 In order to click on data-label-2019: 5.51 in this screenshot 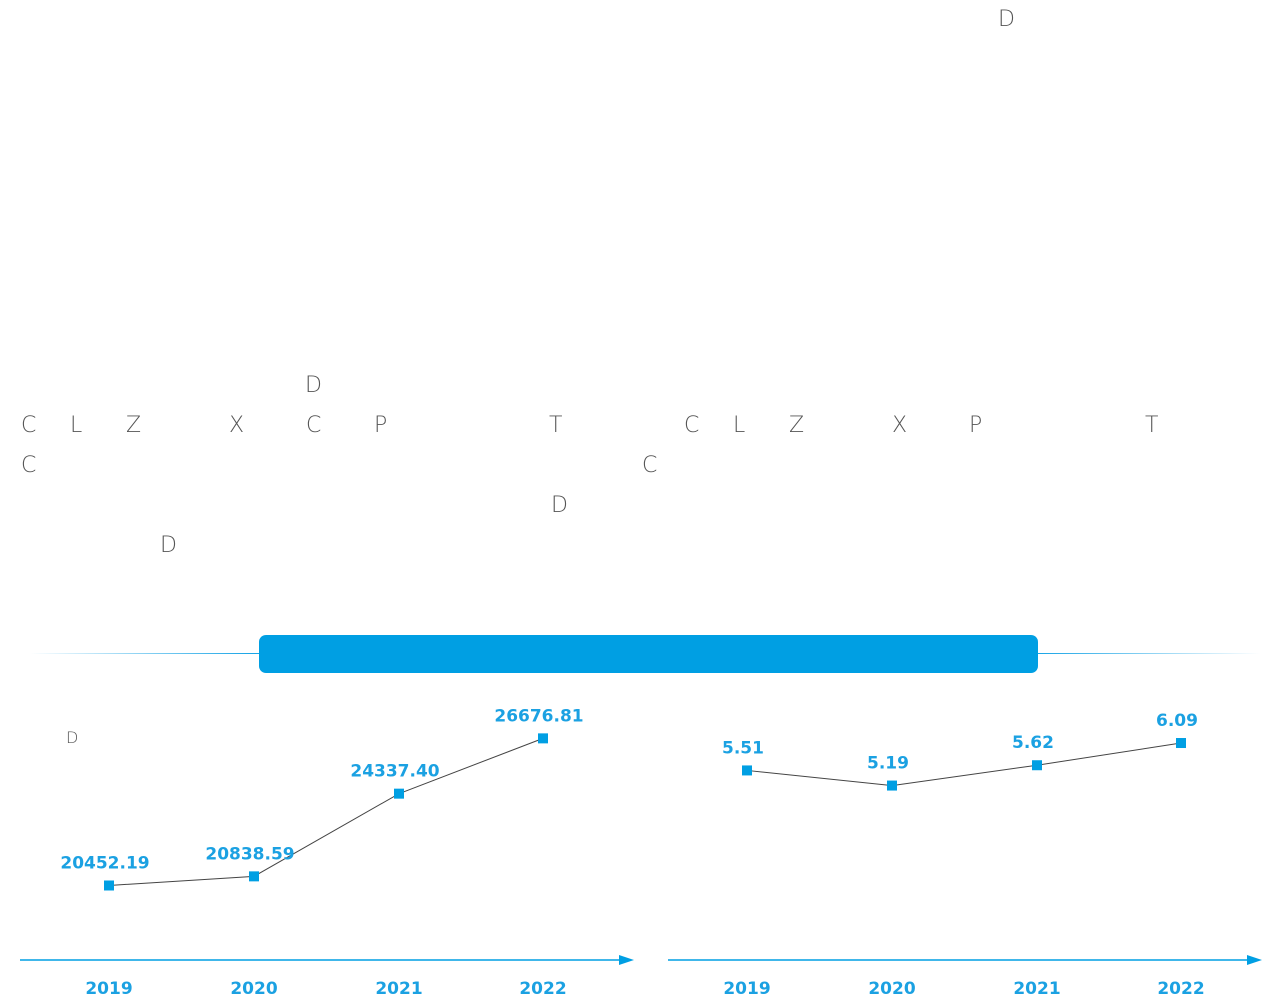, I will do `click(743, 748)`.